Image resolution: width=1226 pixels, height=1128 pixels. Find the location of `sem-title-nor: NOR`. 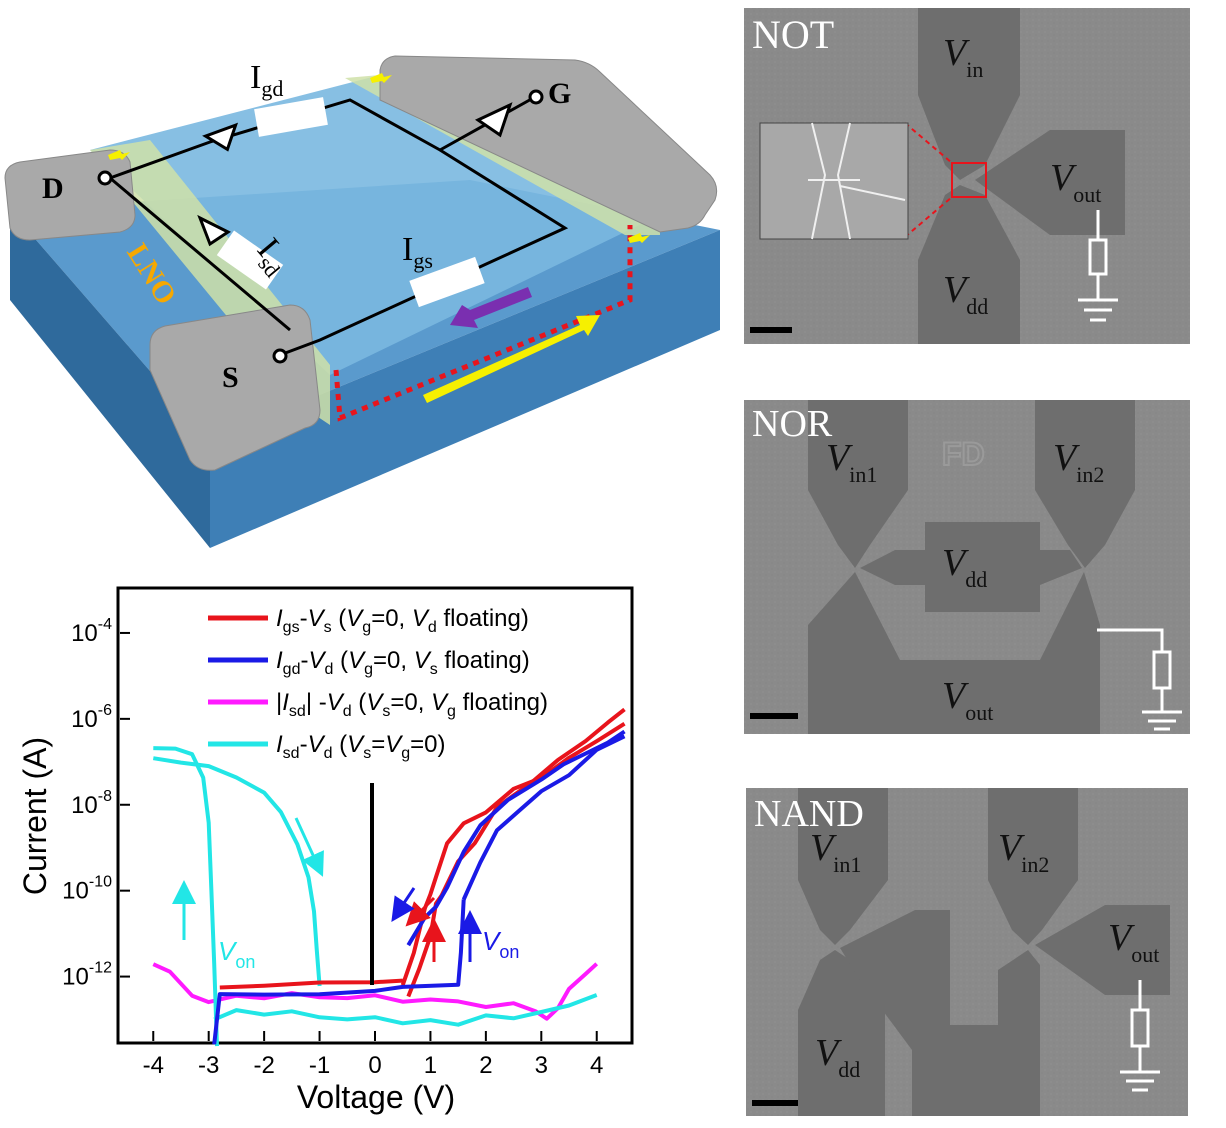

sem-title-nor: NOR is located at coordinates (792, 424).